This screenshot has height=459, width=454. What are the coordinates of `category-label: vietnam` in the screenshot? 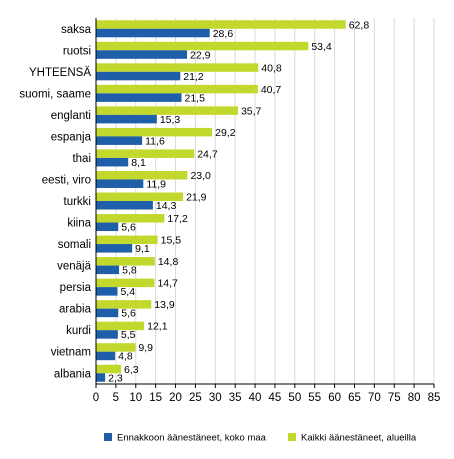 It's located at (71, 353).